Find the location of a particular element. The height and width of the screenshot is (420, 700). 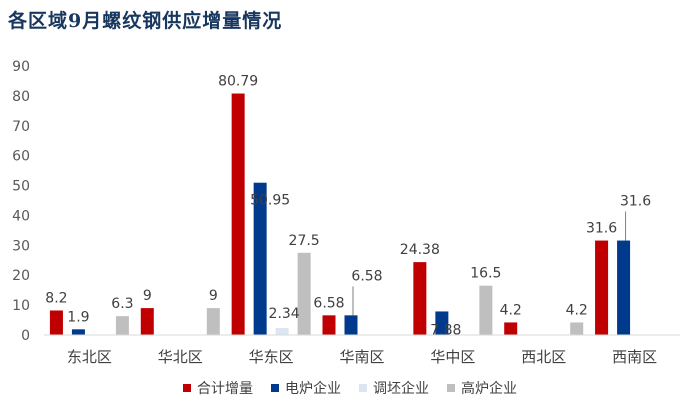

legend-item: 调坯企业 is located at coordinates (394, 388).